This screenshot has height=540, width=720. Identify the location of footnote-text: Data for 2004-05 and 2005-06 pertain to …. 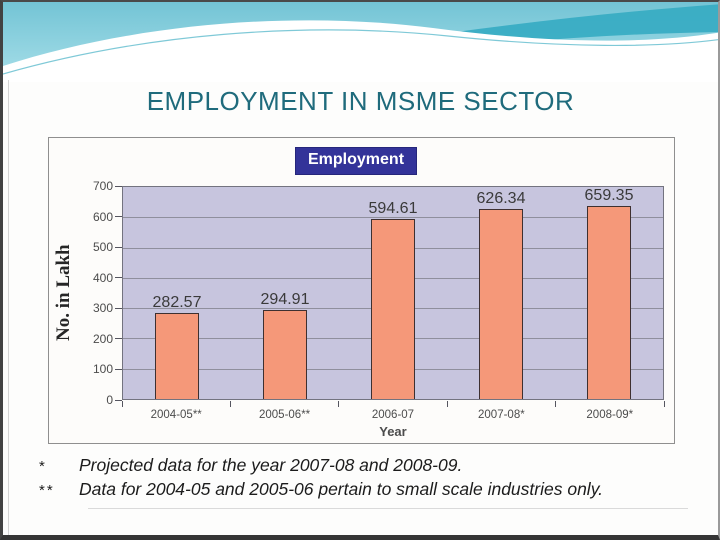
(341, 489).